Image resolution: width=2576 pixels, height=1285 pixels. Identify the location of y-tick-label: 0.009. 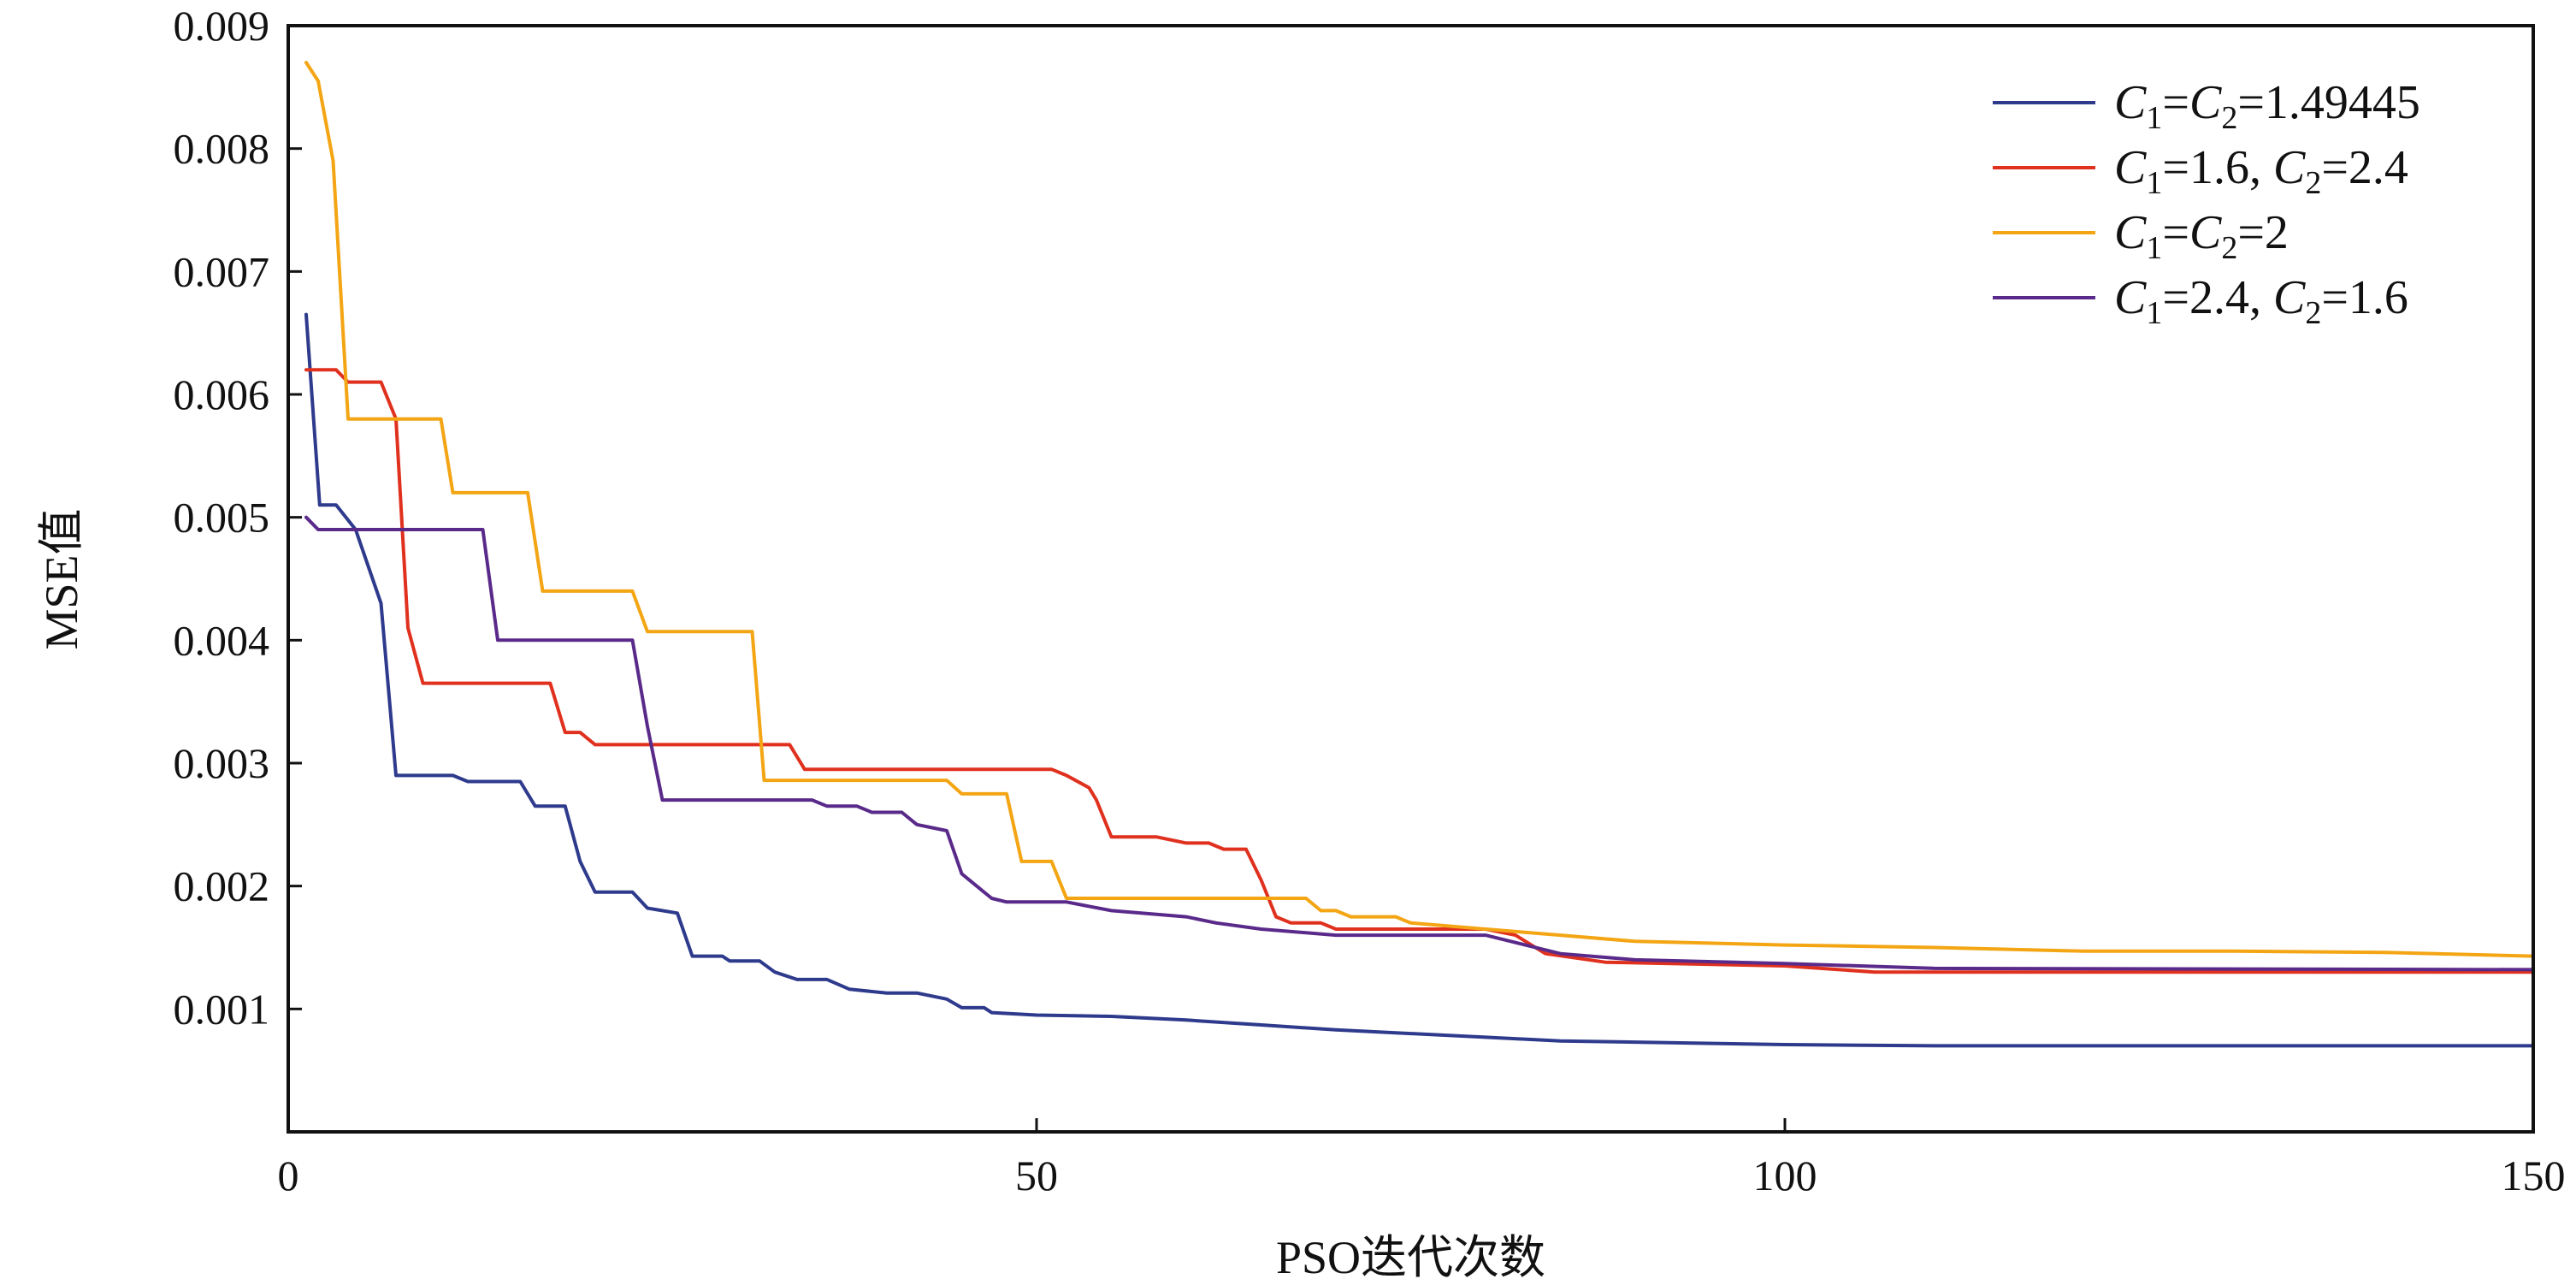
(222, 26).